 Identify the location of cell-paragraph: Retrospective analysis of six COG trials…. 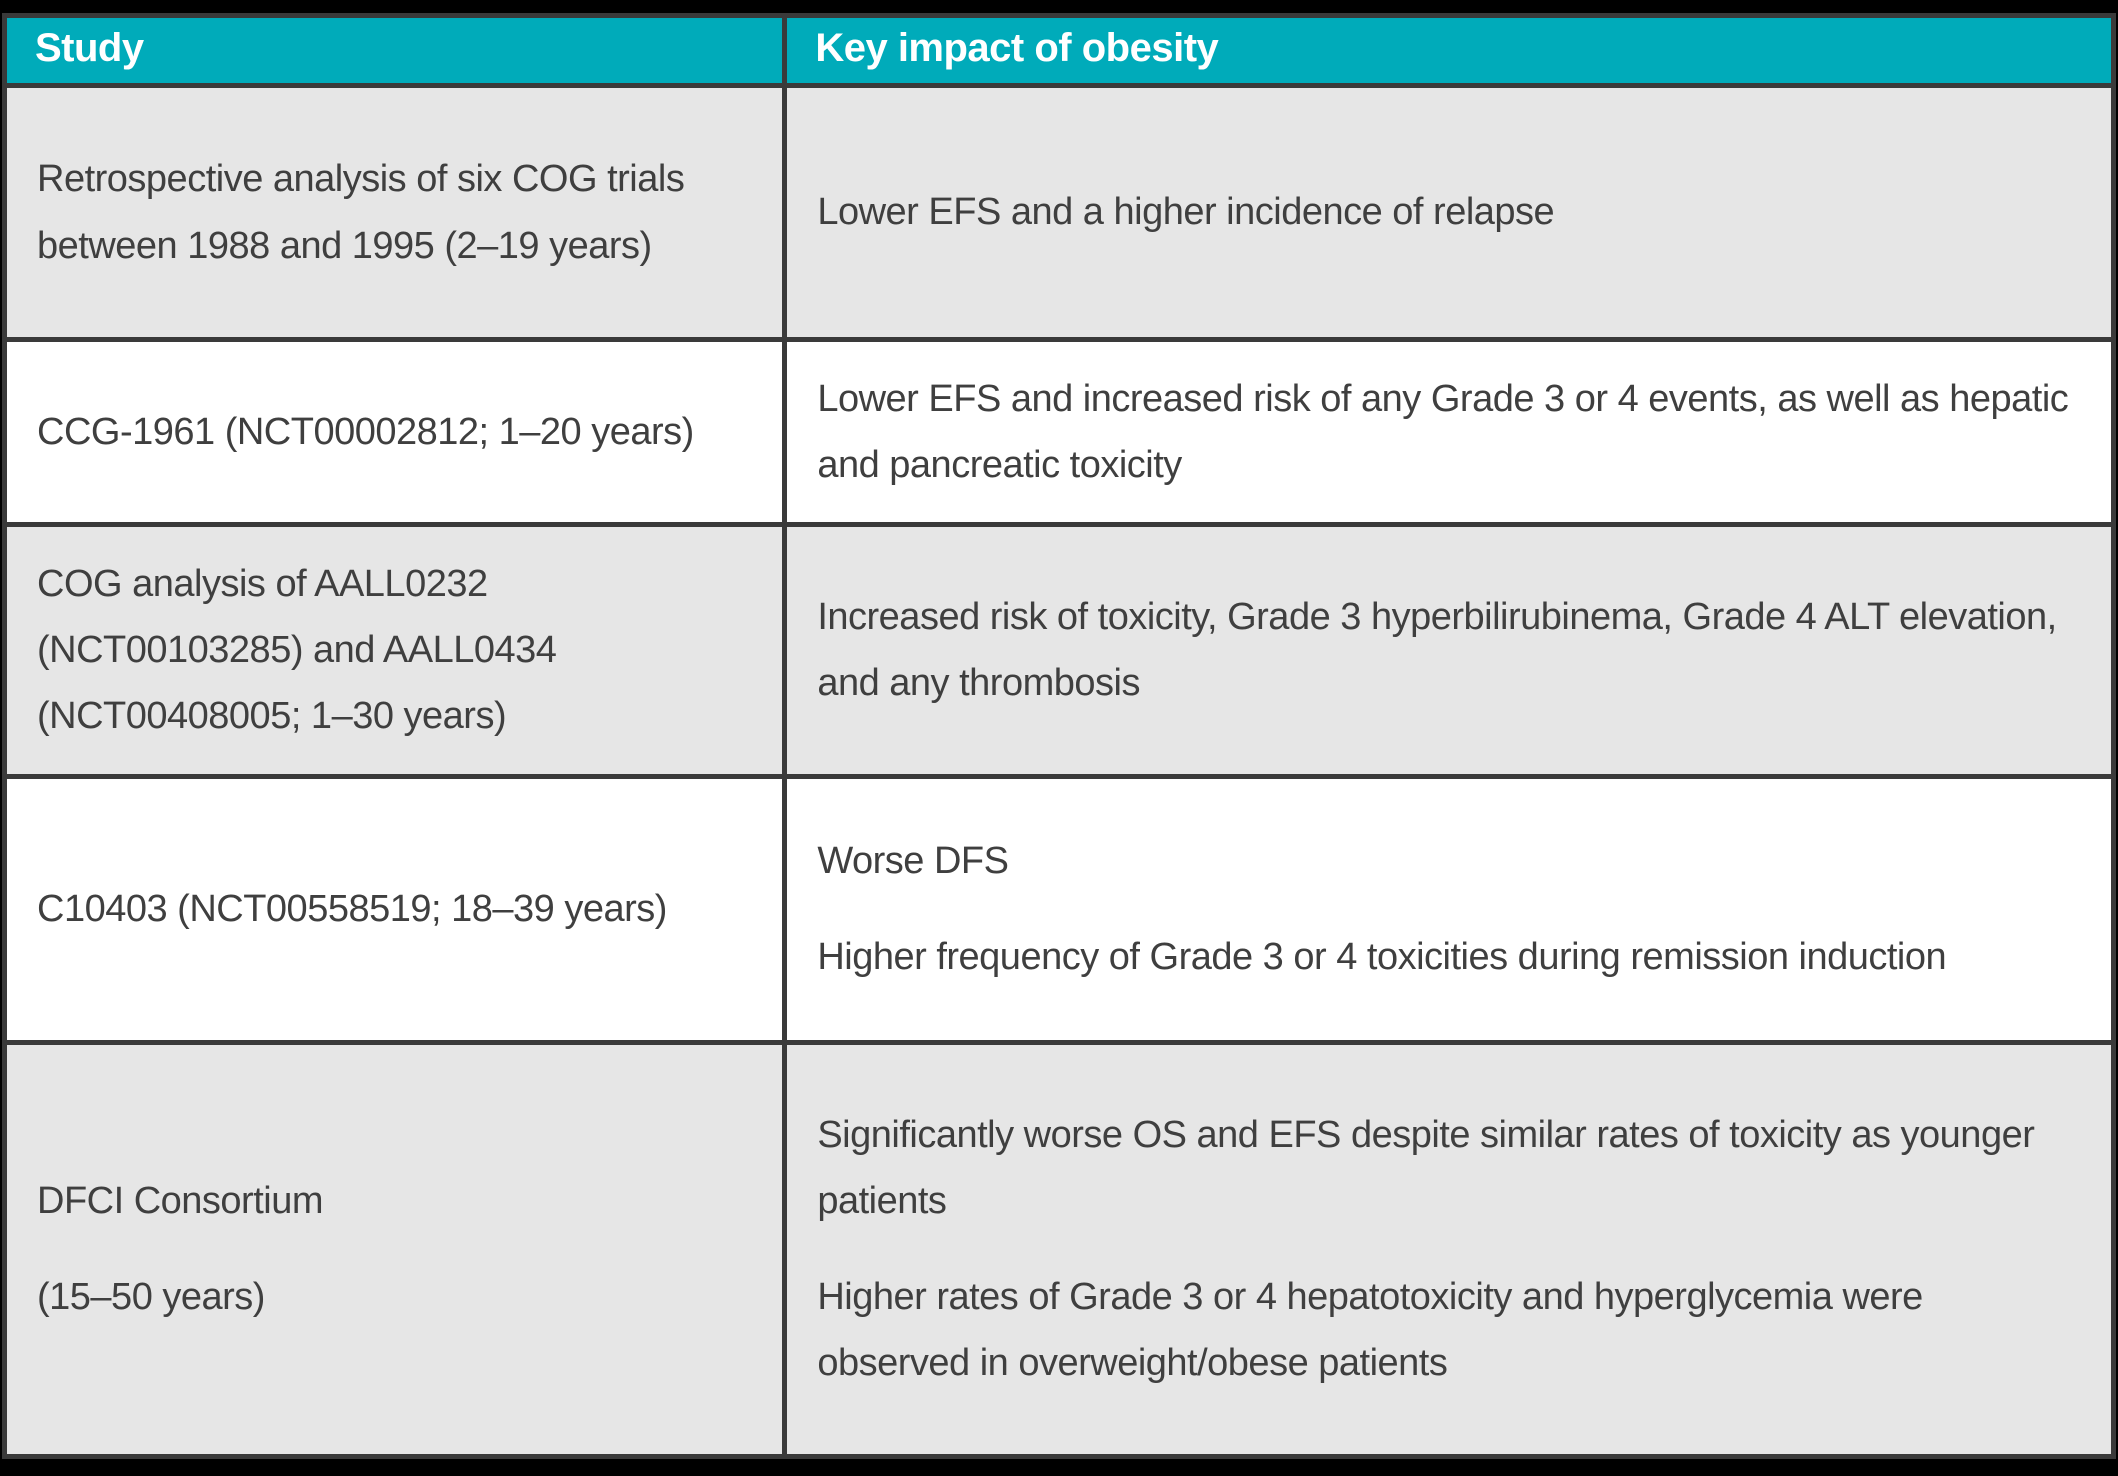
(361, 212).